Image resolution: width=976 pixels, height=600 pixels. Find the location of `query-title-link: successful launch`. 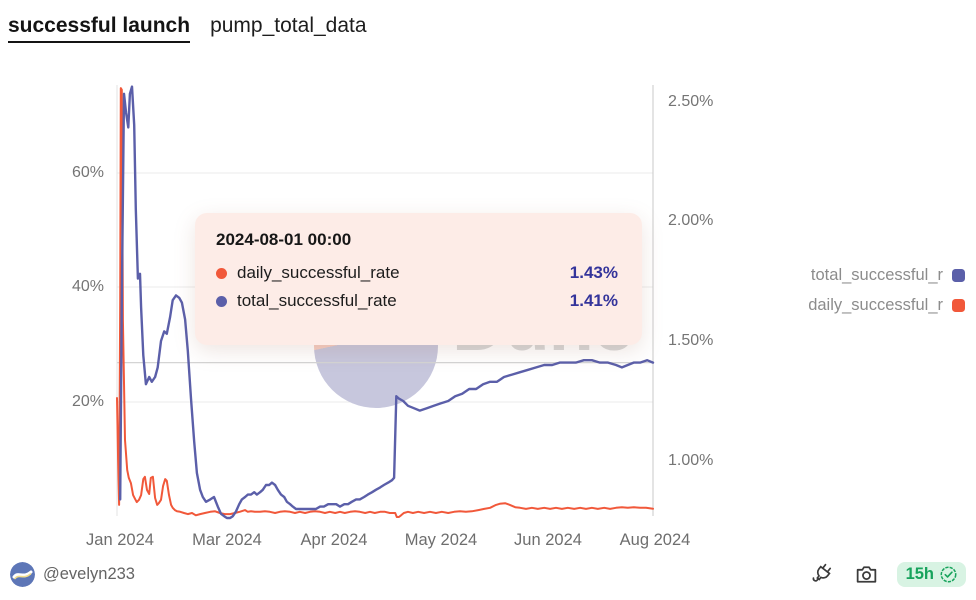

query-title-link: successful launch is located at coordinates (99, 28).